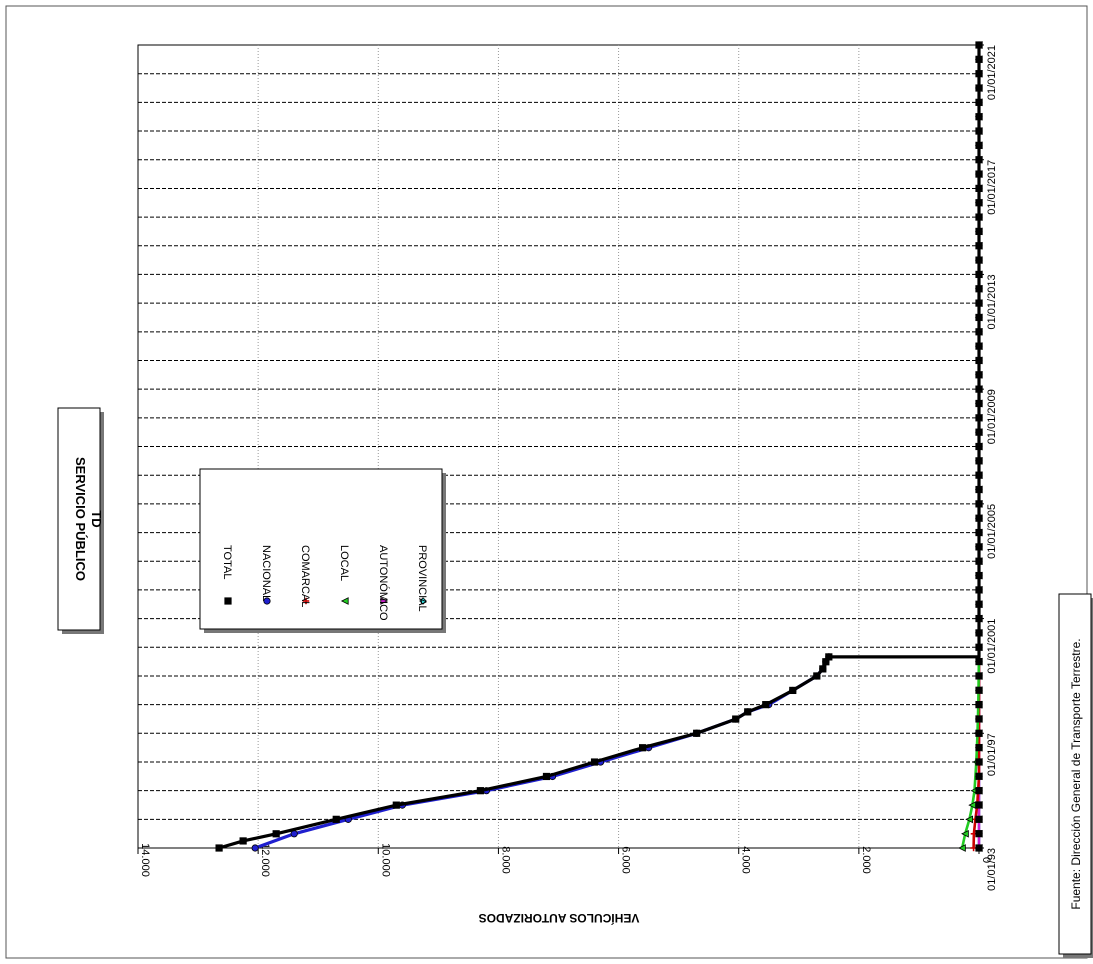 This screenshot has height=964, width=1093. What do you see at coordinates (266, 573) in the screenshot?
I see `legend-label-nacional: NACIONAL` at bounding box center [266, 573].